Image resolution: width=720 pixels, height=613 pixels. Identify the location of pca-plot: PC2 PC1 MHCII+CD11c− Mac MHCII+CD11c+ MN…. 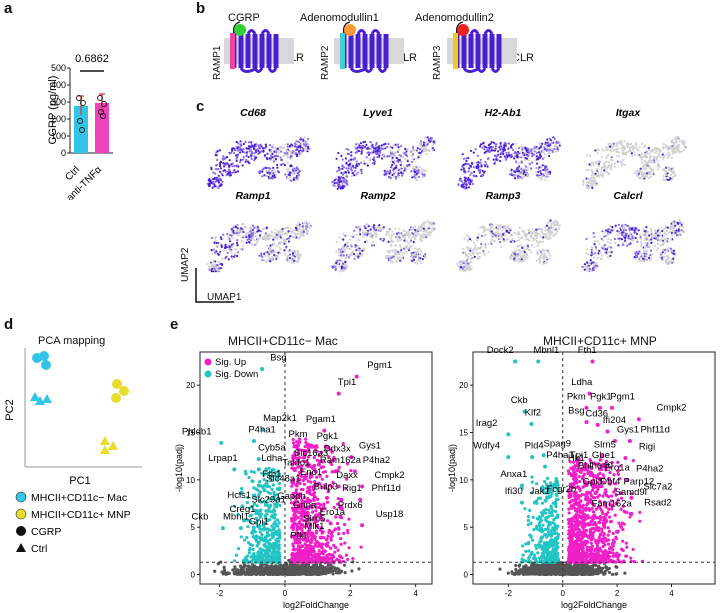
(73, 451).